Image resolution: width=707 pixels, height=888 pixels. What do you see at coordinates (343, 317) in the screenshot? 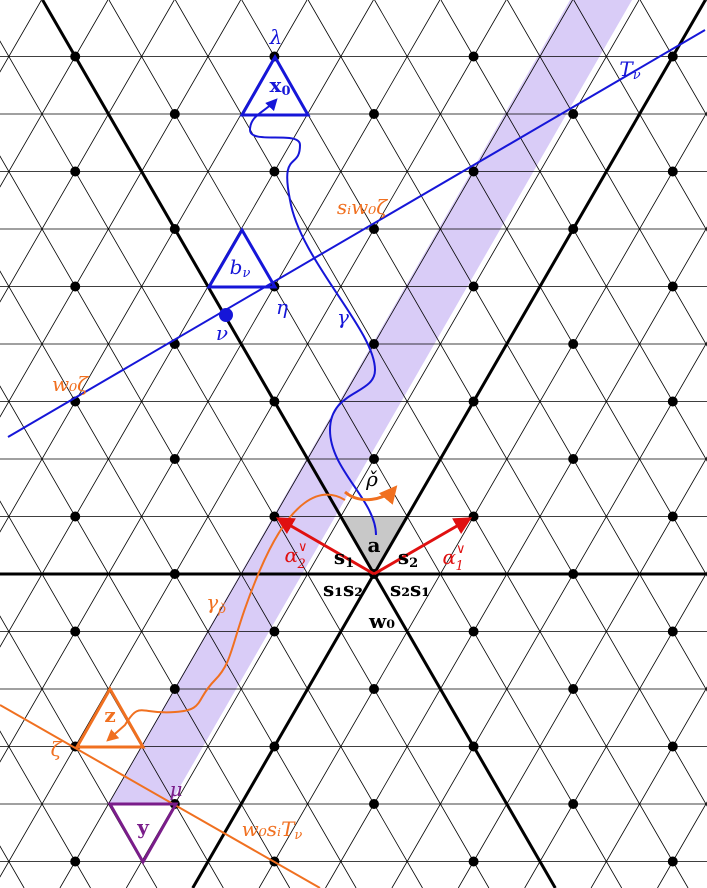
I see `label: γ` at bounding box center [343, 317].